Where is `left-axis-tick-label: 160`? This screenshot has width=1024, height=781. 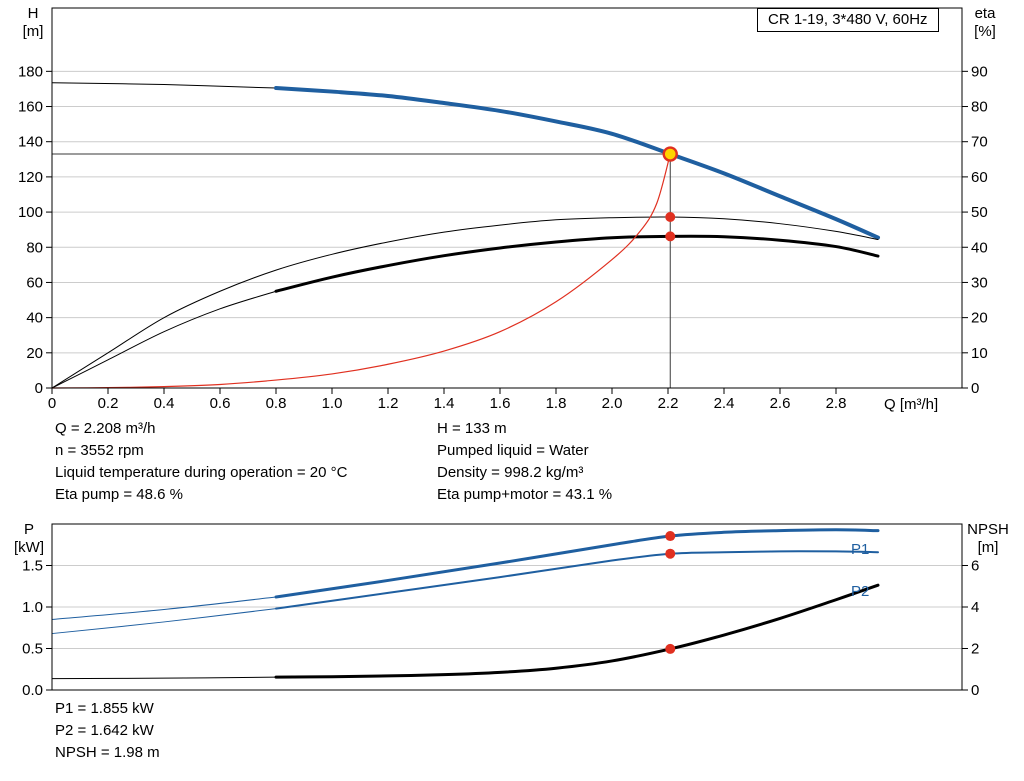
left-axis-tick-label: 160 is located at coordinates (30, 107).